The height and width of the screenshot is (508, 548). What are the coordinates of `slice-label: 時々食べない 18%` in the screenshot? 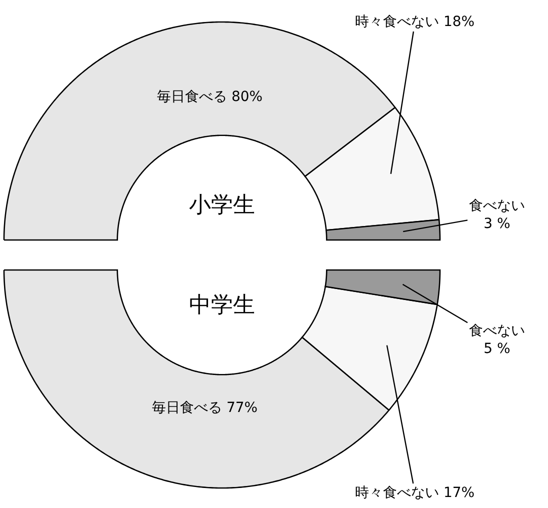 It's located at (415, 22).